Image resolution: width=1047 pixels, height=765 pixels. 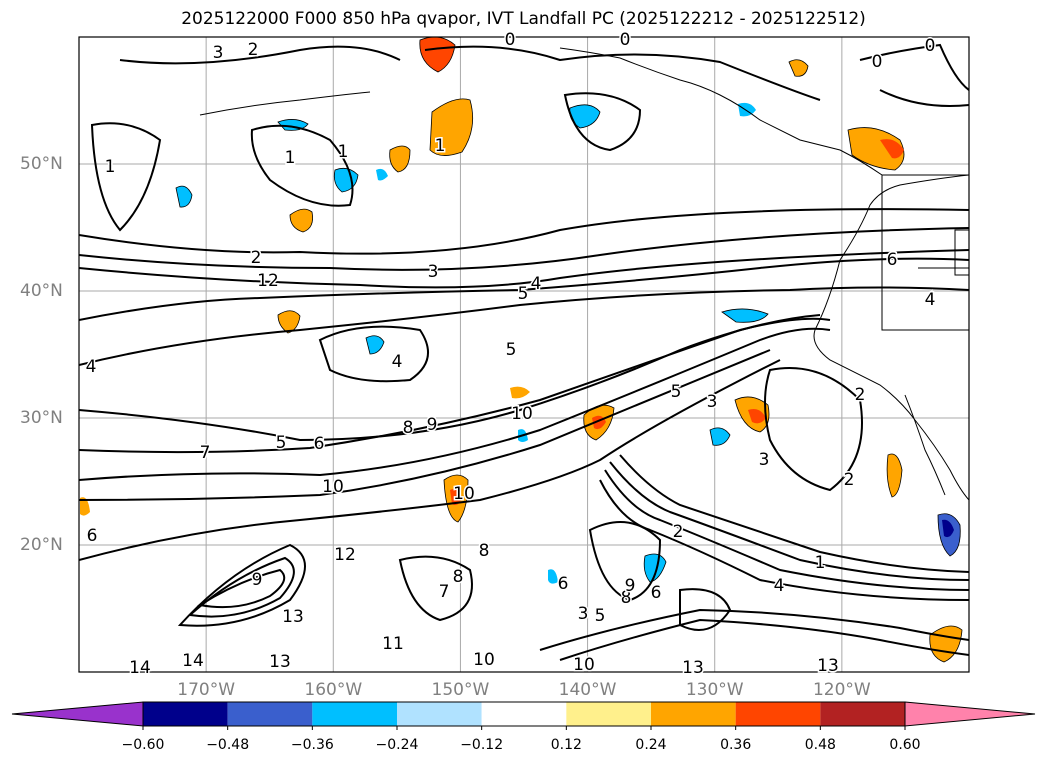 What do you see at coordinates (566, 745) in the screenshot?
I see `colorbar-tick-label: 0.12` at bounding box center [566, 745].